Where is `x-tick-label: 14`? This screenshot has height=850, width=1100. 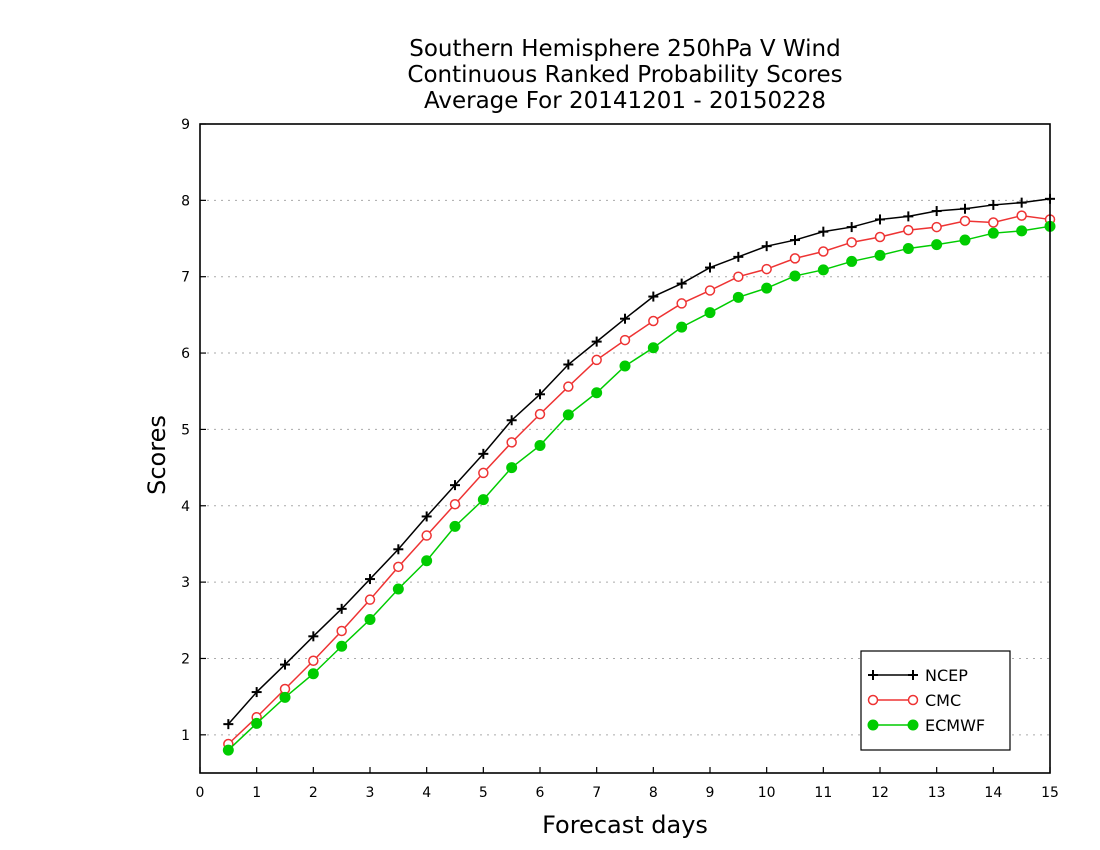
x-tick-label: 14 is located at coordinates (993, 793).